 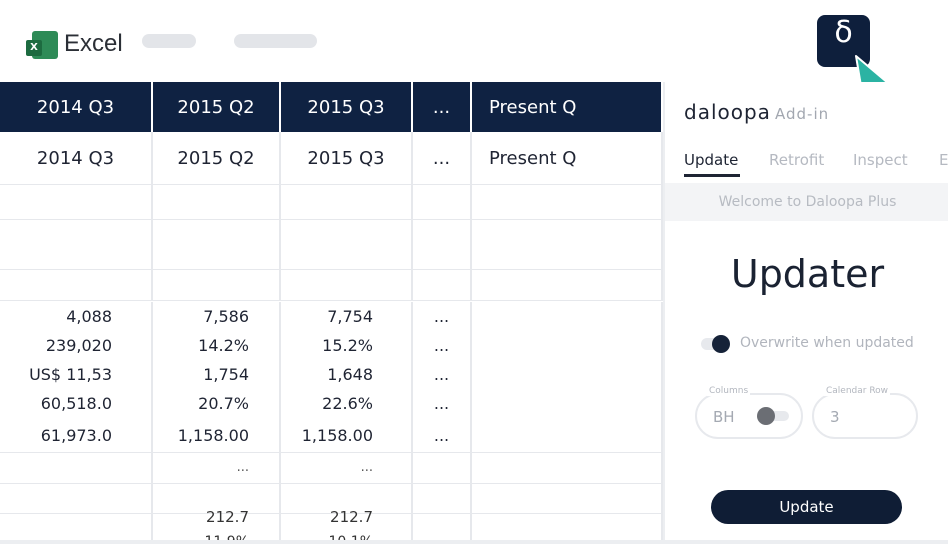 I want to click on table-cell: 60,518.0, so click(x=76, y=403).